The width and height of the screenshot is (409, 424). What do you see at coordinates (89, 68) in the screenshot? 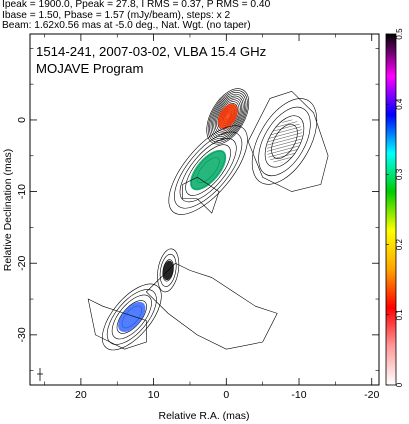
I see `chart-subtitle: MOJAVE Program` at bounding box center [89, 68].